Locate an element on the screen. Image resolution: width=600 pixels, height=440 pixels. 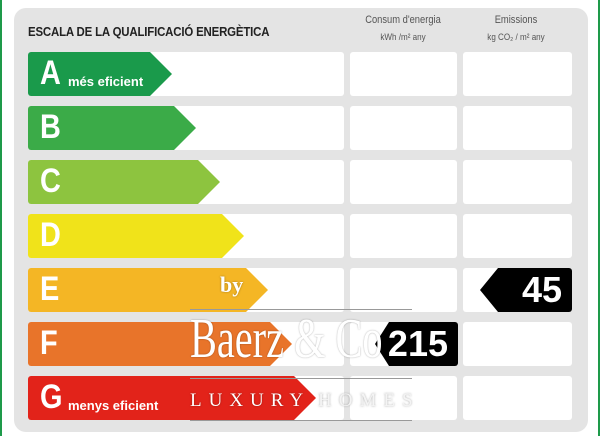
watermark-tagline-right: HOMES is located at coordinates (369, 400).